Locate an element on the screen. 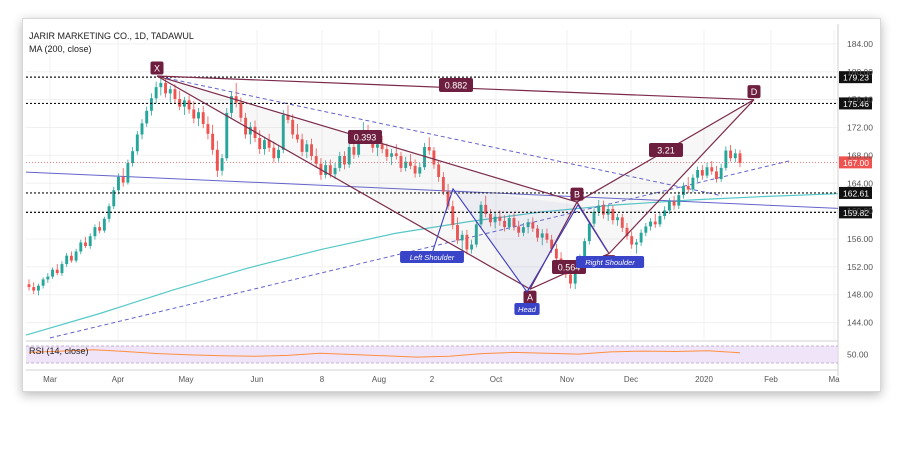 Image resolution: width=900 pixels, height=467 pixels. hs-label-text: Head is located at coordinates (527, 309).